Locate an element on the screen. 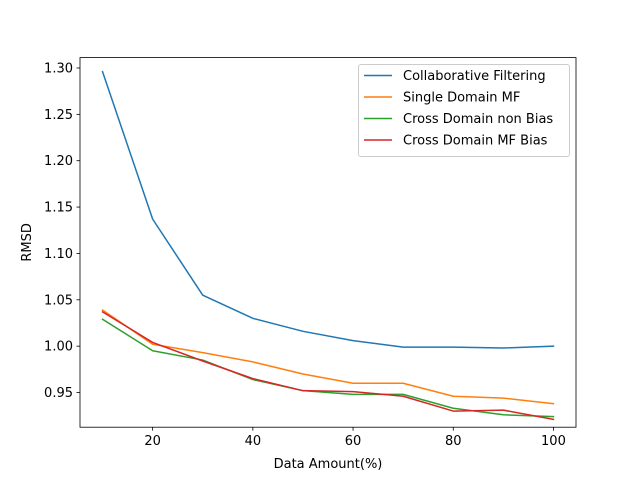  y-tick-label: 1.05 is located at coordinates (58, 300).